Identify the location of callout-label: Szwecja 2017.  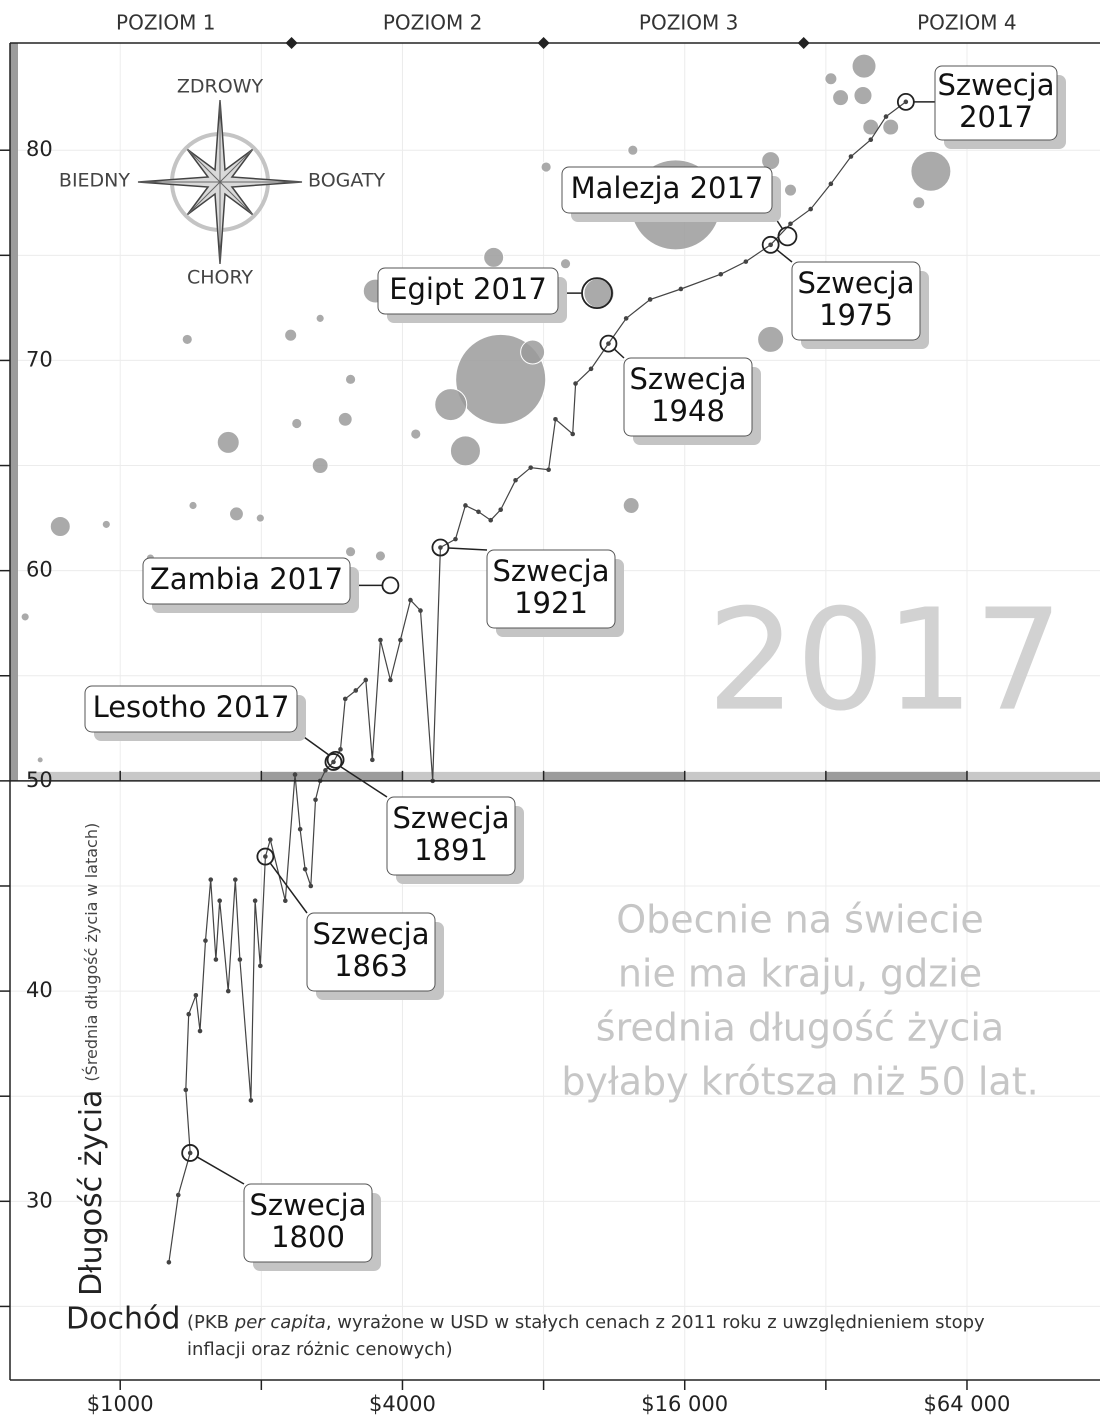
(996, 101).